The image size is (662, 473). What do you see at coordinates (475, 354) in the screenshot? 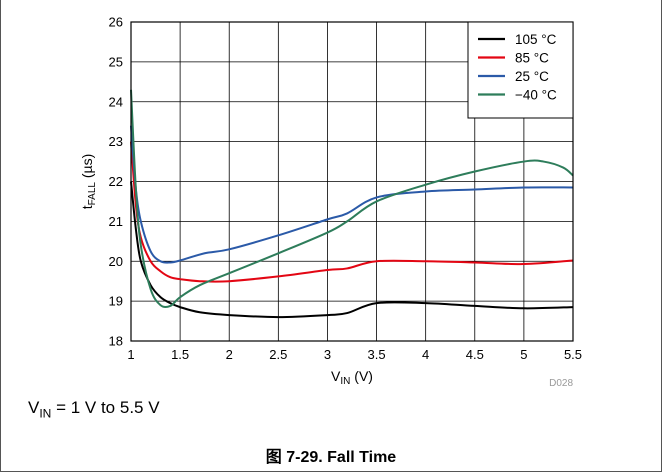
I see `x-tick-label: 4.5` at bounding box center [475, 354].